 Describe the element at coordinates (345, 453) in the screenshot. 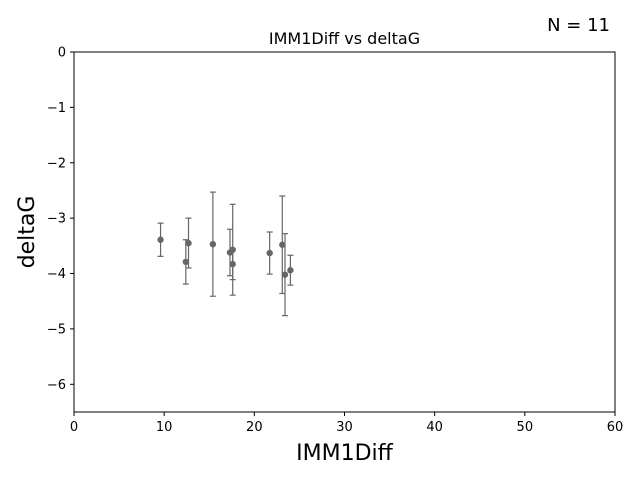

I see `x-axis-title: IMM1Diff` at that location.